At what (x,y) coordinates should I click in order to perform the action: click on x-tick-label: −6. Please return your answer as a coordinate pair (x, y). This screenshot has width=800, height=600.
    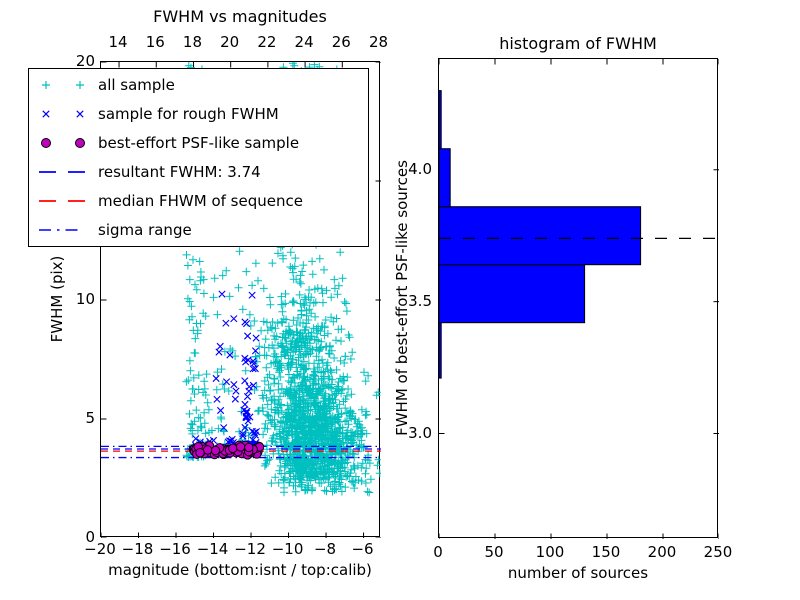
    Looking at the image, I should click on (362, 549).